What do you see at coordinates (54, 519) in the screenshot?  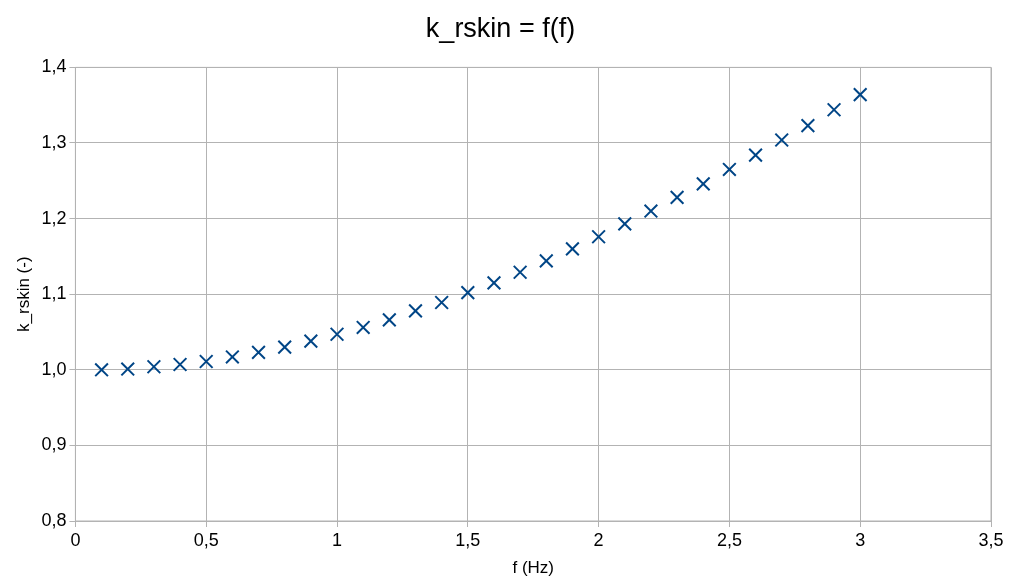 I see `y-tick-label: 0,8` at bounding box center [54, 519].